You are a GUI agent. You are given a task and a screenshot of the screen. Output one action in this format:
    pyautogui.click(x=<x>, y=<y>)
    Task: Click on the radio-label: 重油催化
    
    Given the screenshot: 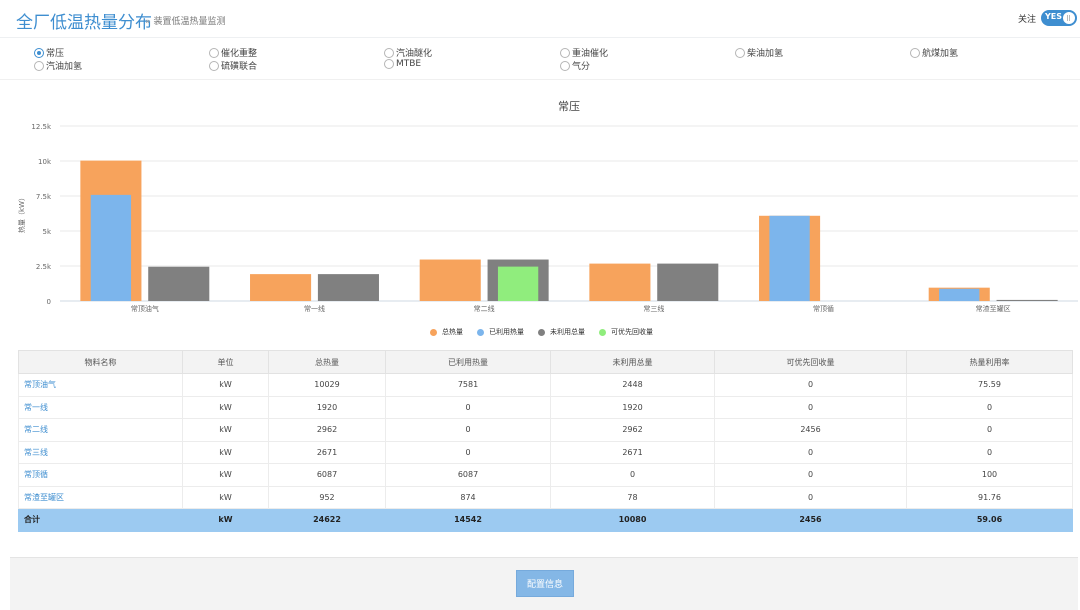 What is the action you would take?
    pyautogui.click(x=590, y=54)
    